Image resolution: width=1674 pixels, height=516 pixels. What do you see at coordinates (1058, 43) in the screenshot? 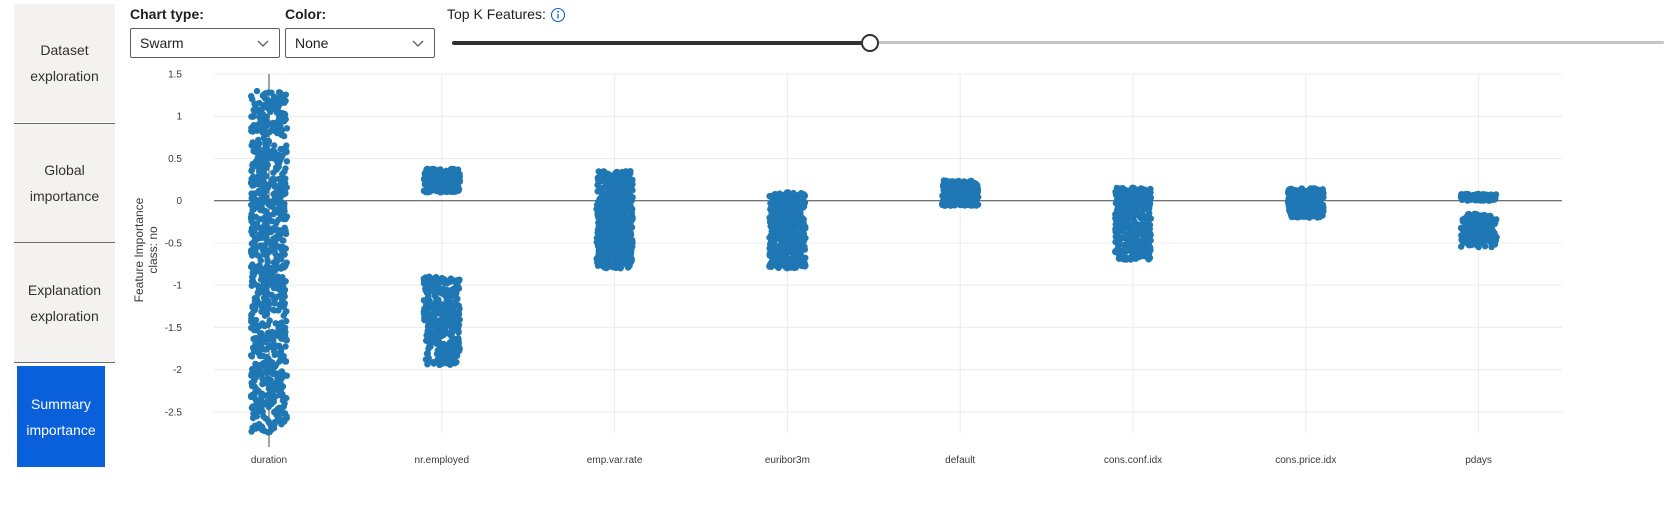
I see `top-k-slider` at bounding box center [1058, 43].